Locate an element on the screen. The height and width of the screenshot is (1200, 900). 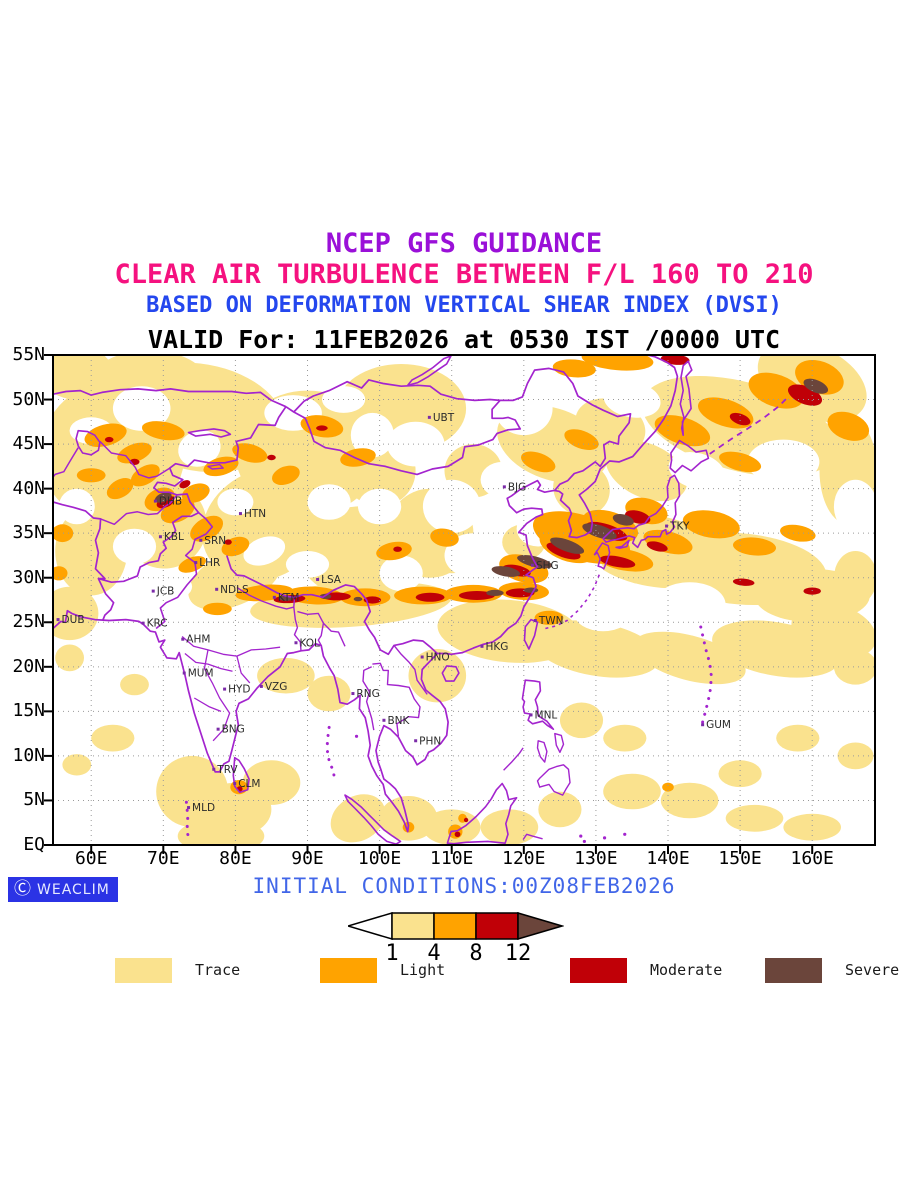
city-dot-KTM is located at coordinates (274, 597).